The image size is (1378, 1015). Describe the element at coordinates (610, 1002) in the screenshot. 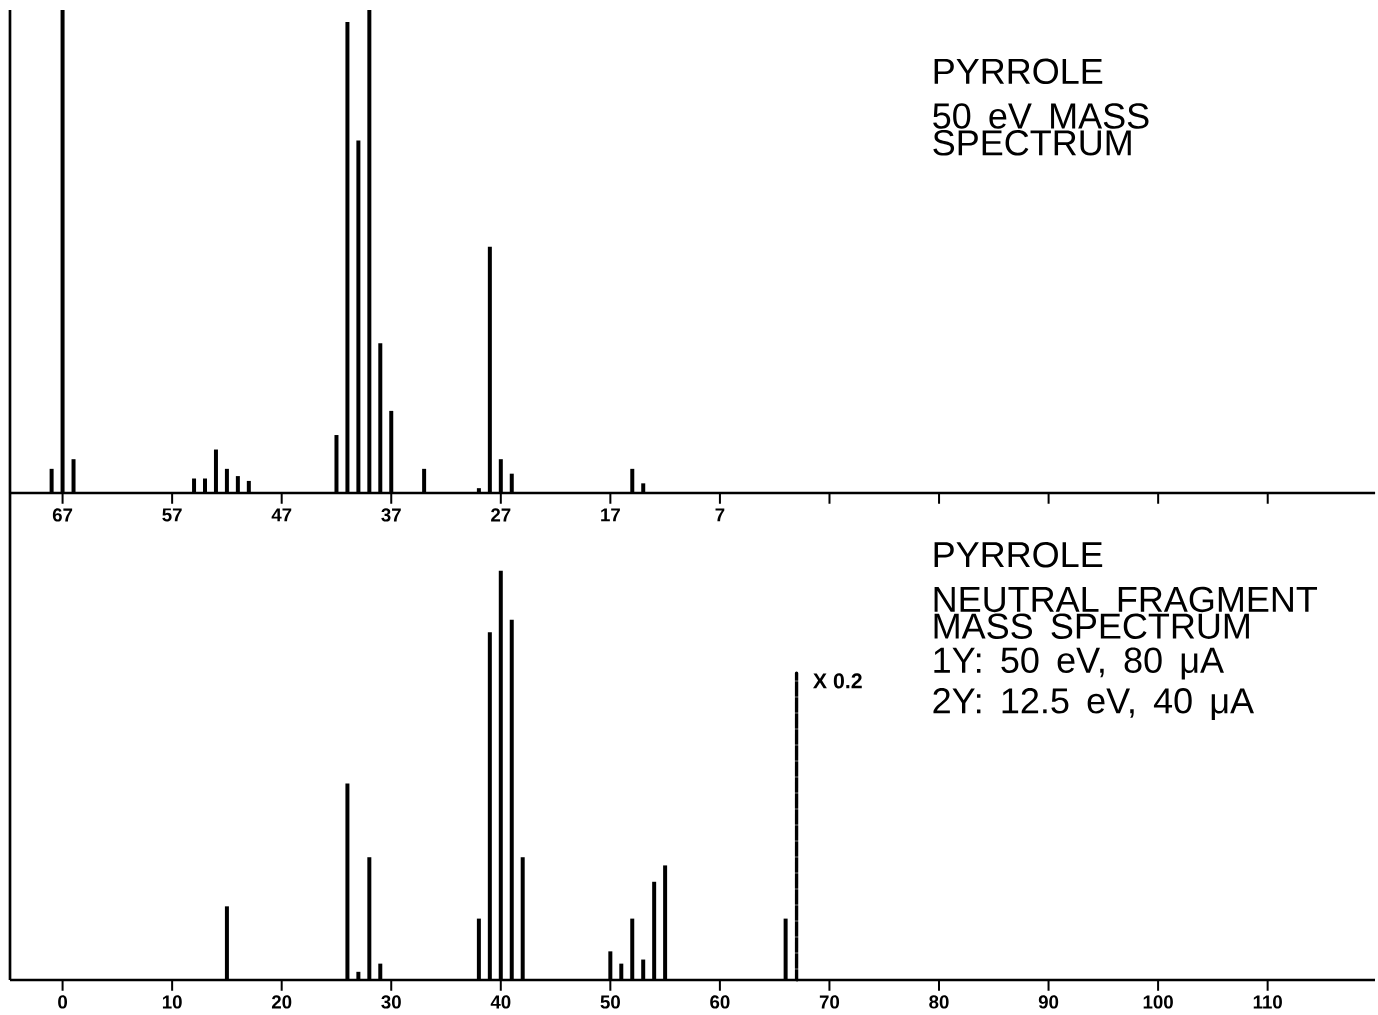

I see `x-tick-label: 50` at that location.